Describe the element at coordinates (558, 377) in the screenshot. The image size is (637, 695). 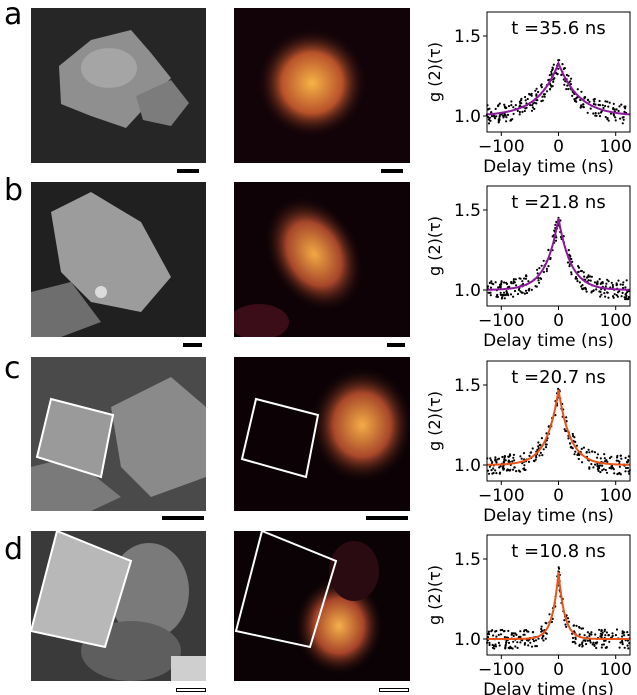
I see `plot-title: t =20.7 ns` at that location.